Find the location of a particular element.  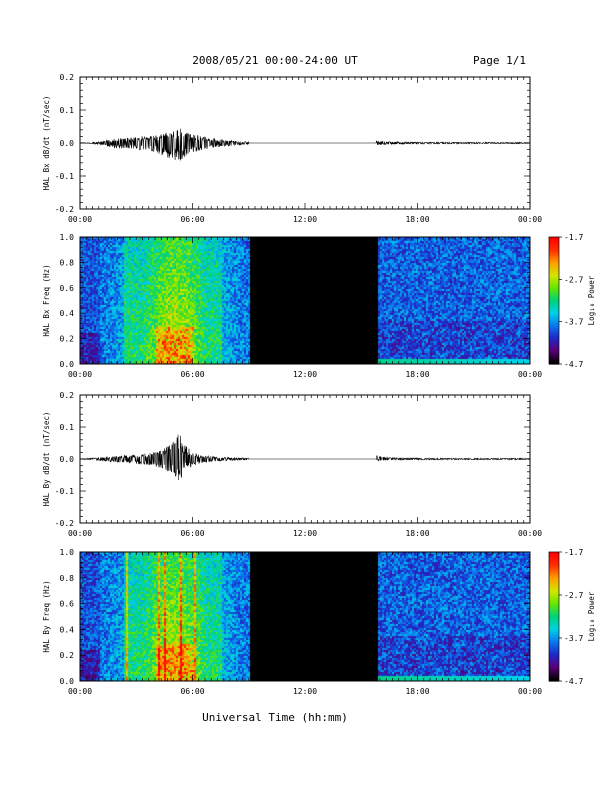

page-indicator: Page 1/1 is located at coordinates (499, 60).